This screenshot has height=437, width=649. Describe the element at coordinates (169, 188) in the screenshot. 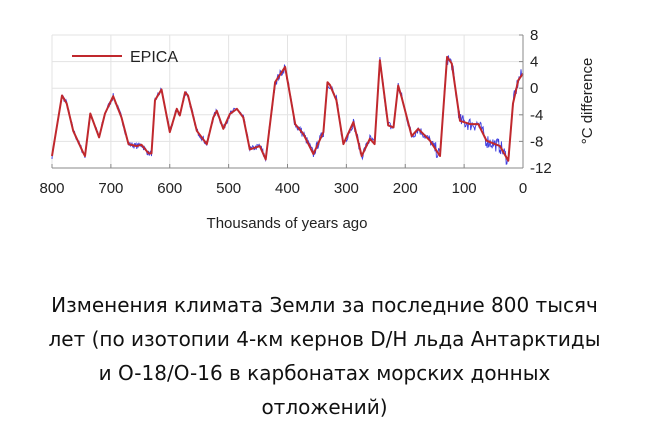

I see `x-tick-label: 600` at that location.